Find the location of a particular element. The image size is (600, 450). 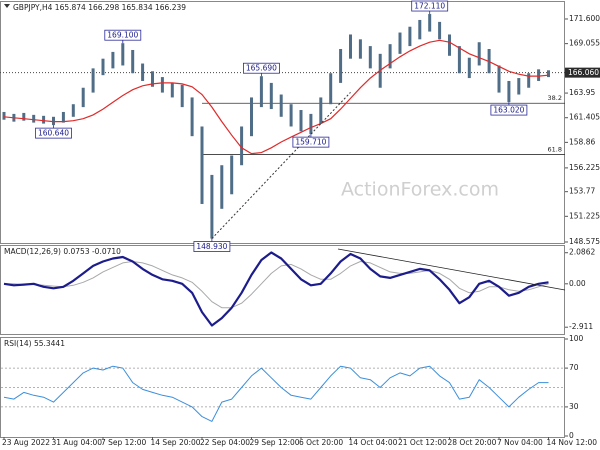

x-tick-label: 7 Sep 12:00 is located at coordinates (124, 442).